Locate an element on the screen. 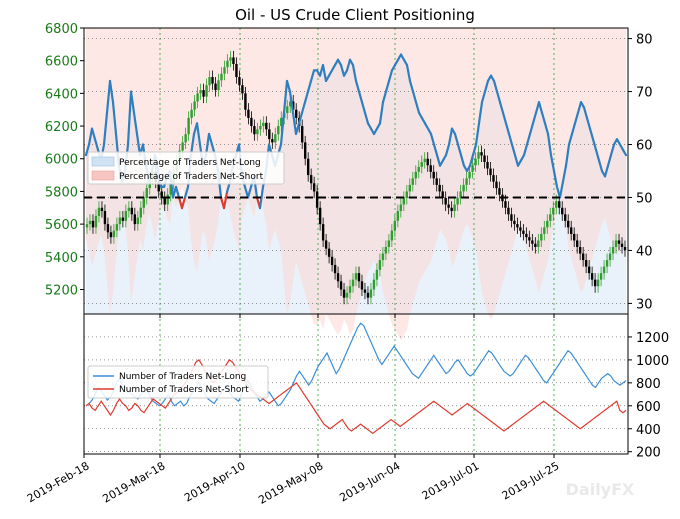  percent-tick-label: 60 is located at coordinates (644, 146).